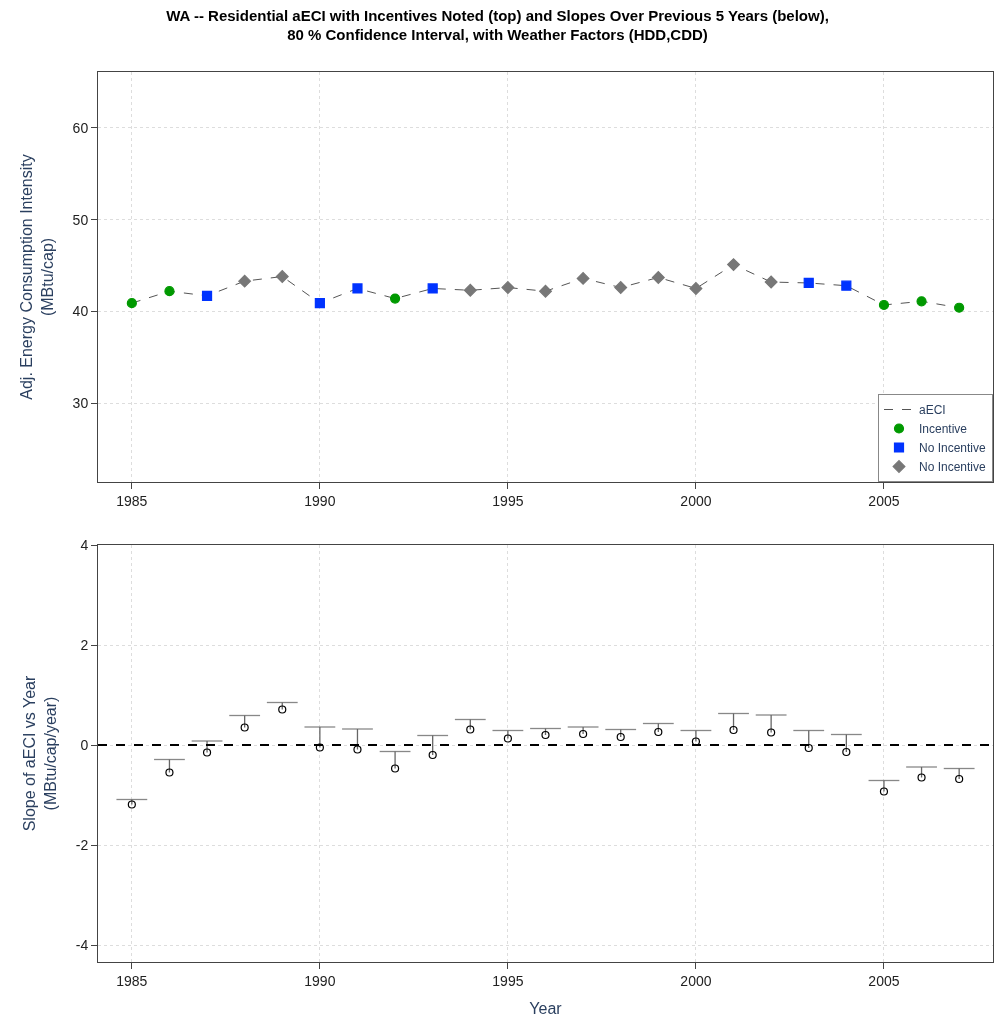 Image resolution: width=995 pixels, height=1028 pixels. Describe the element at coordinates (84, 744) in the screenshot. I see `y-tick-label: 0` at that location.